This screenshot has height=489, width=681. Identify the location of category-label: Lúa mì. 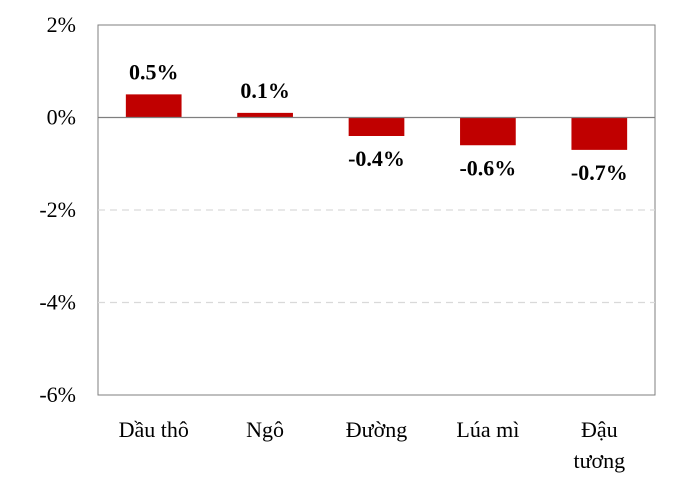
(487, 429).